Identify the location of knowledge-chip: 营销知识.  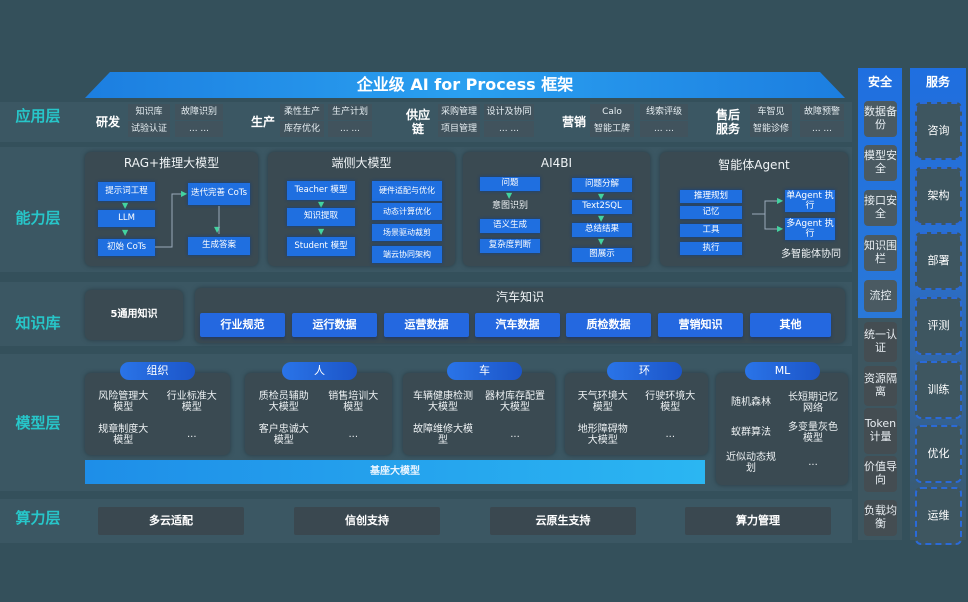
(700, 325).